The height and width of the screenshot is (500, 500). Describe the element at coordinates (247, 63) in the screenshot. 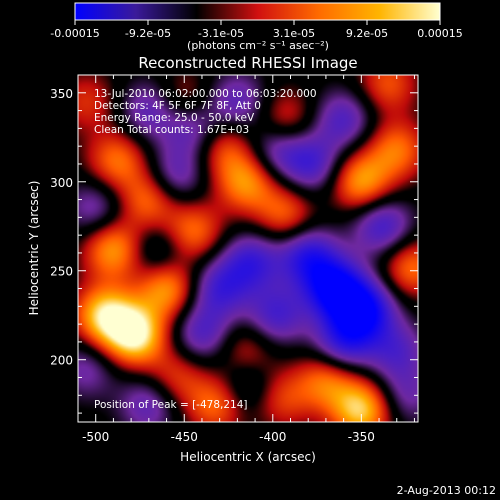

I see `chart-title: Reconstructed RHESSI Image` at that location.